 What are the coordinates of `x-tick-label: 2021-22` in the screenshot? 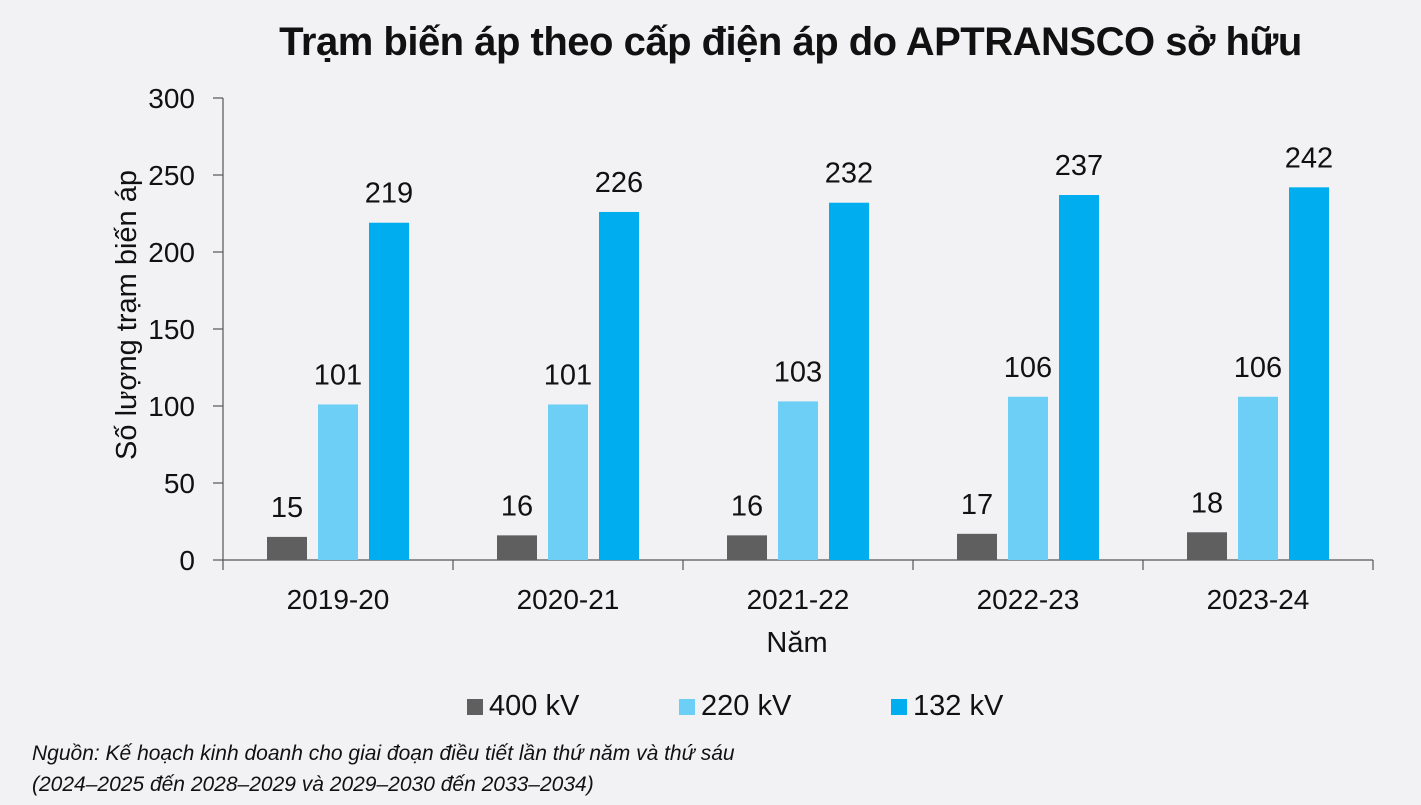 It's located at (798, 599).